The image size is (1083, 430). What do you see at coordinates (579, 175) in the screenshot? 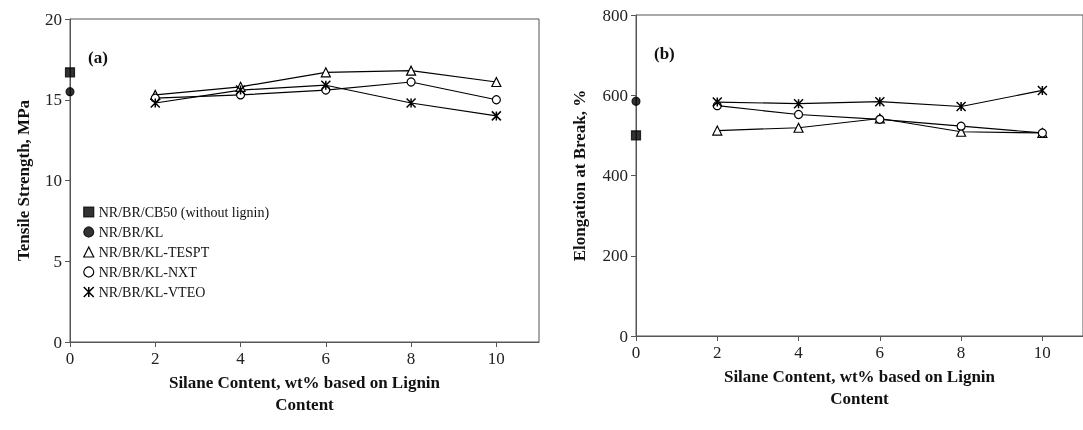
I see `y-axis-title: Elongation at Break, %` at bounding box center [579, 175].